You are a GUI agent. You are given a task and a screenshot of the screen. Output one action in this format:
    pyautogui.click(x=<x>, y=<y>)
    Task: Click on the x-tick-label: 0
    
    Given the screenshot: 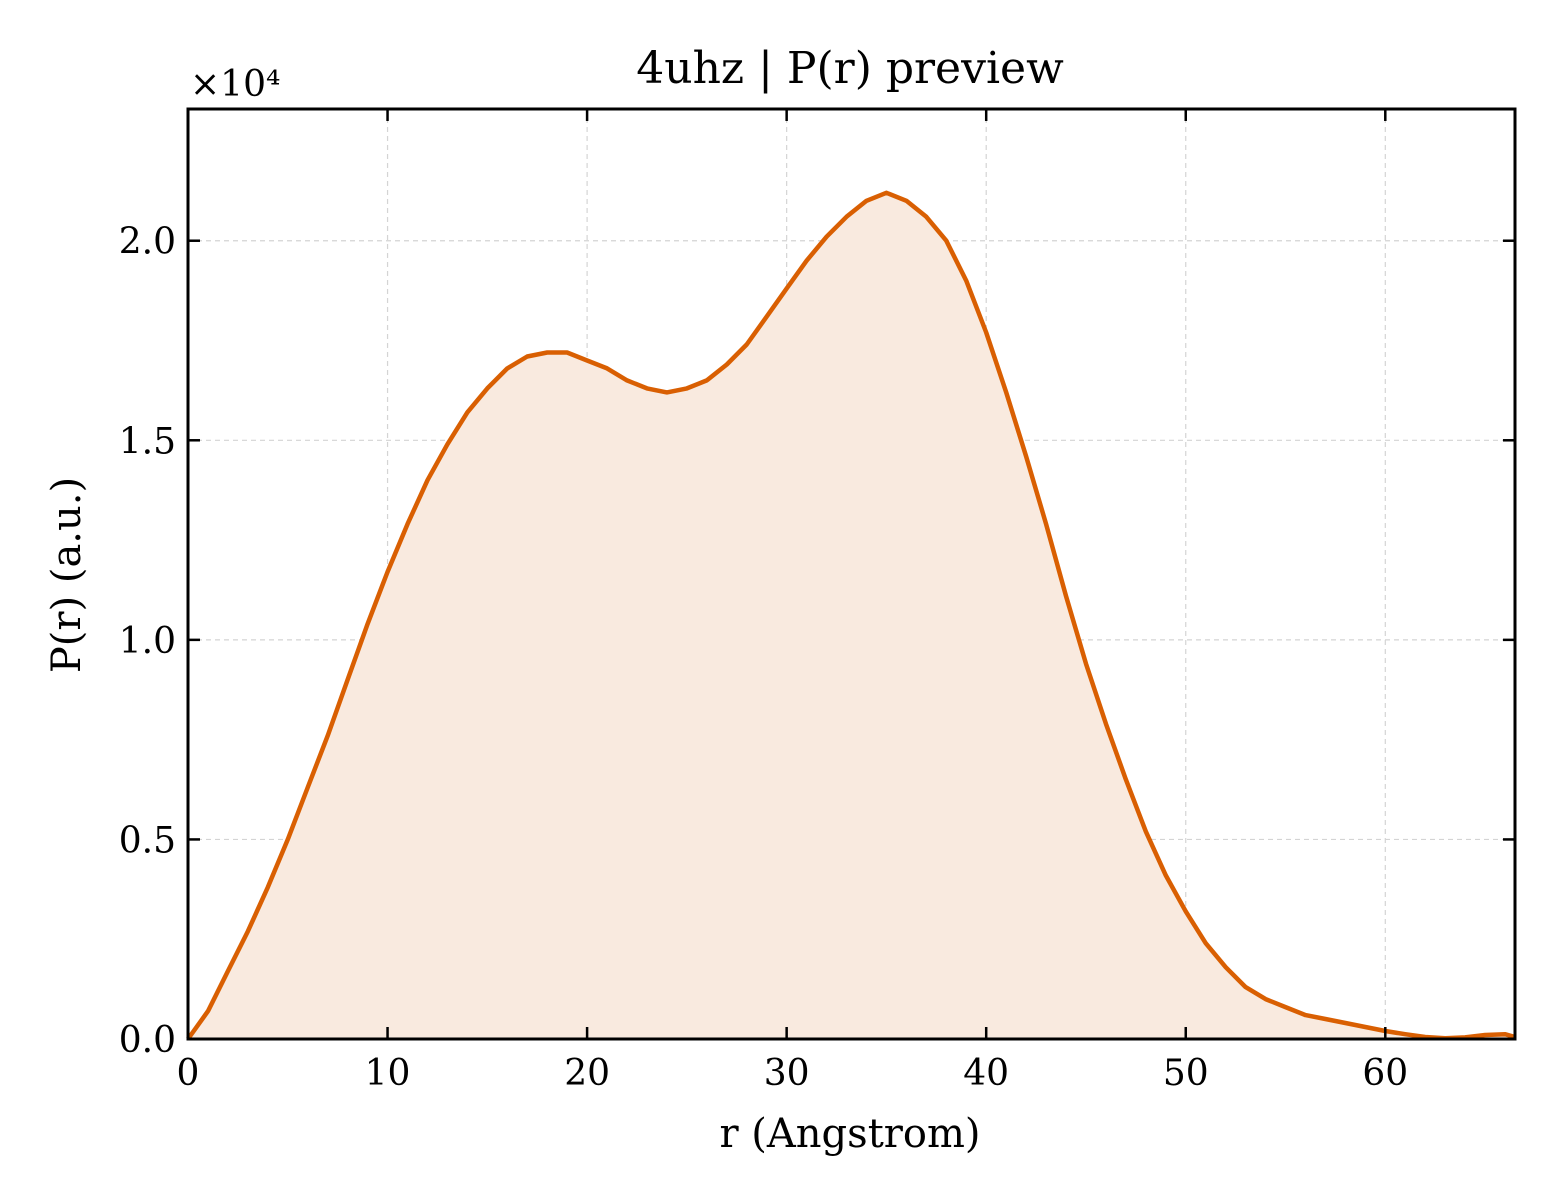 What is the action you would take?
    pyautogui.click(x=188, y=1073)
    